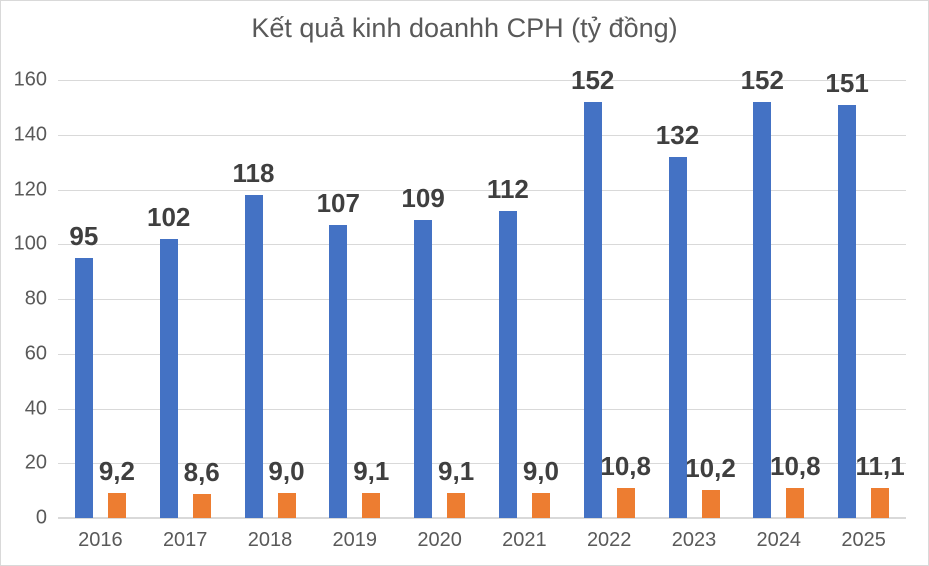  What do you see at coordinates (464, 28) in the screenshot?
I see `chart-title: Kết quả kinh doanhh CPH (tỷ đồng)` at bounding box center [464, 28].